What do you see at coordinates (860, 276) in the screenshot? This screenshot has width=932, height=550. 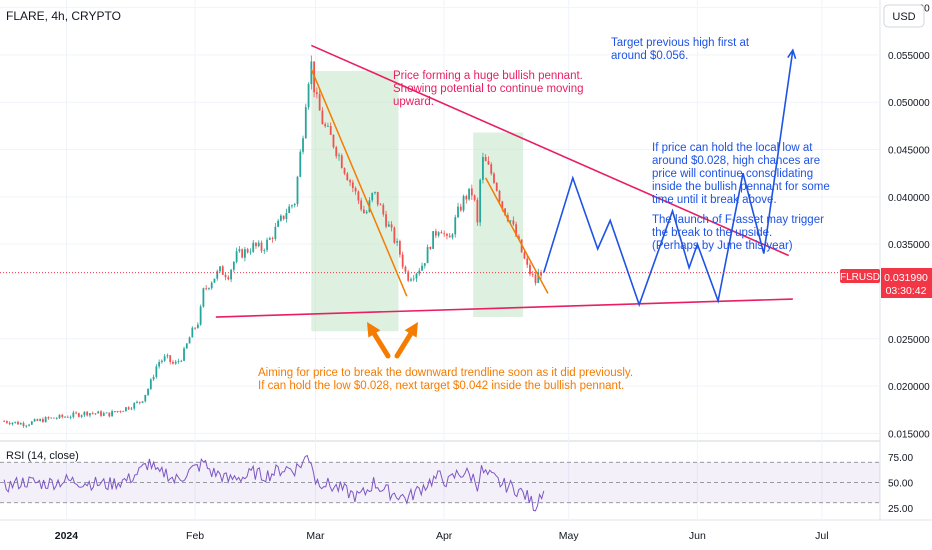 I see `ticker-badge` at bounding box center [860, 276].